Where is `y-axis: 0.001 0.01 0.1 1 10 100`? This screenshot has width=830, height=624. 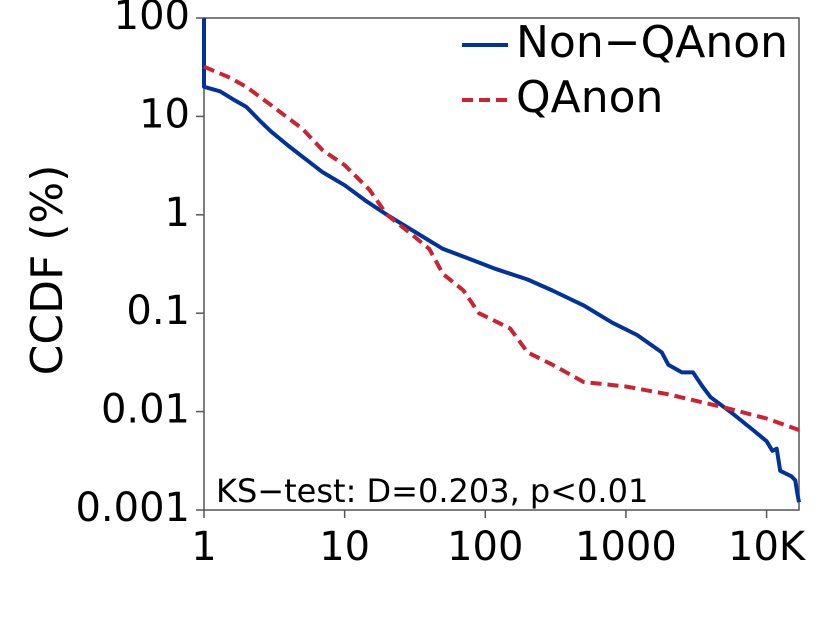
y-axis: 0.001 0.01 0.1 1 10 100 is located at coordinates (139, 265).